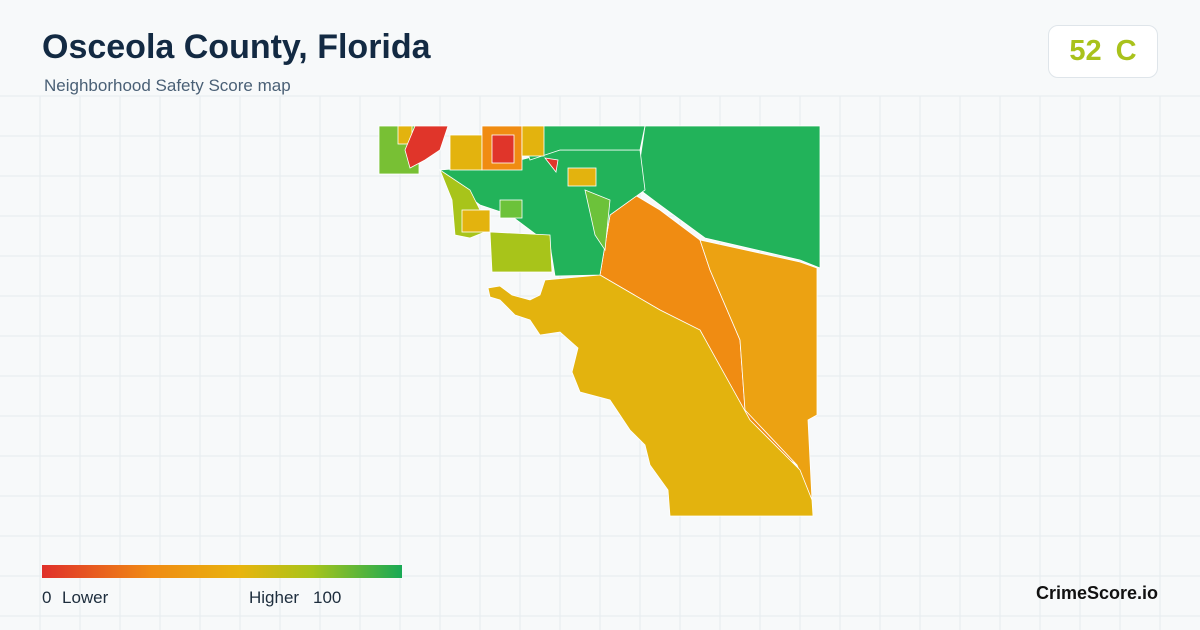 The width and height of the screenshot is (1200, 630). What do you see at coordinates (85, 597) in the screenshot?
I see `legend-min-label: Lower` at bounding box center [85, 597].